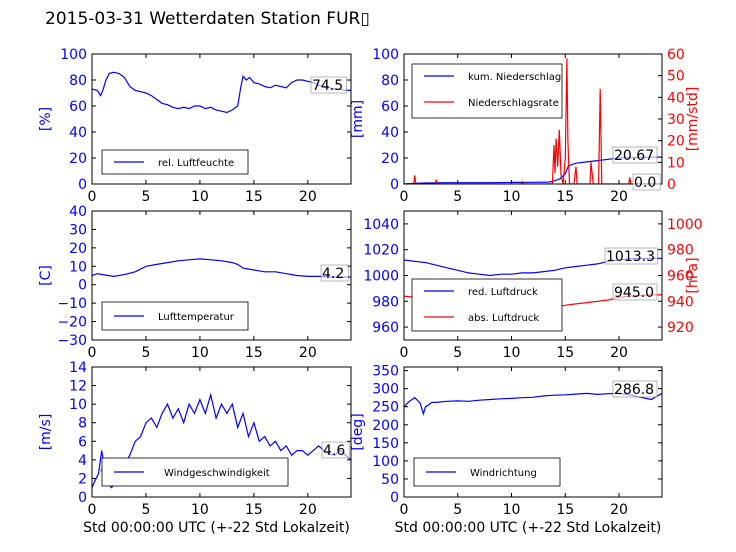 This screenshot has width=736, height=552. What do you see at coordinates (671, 185) in the screenshot?
I see `y2-tick-label: 0` at bounding box center [671, 185].